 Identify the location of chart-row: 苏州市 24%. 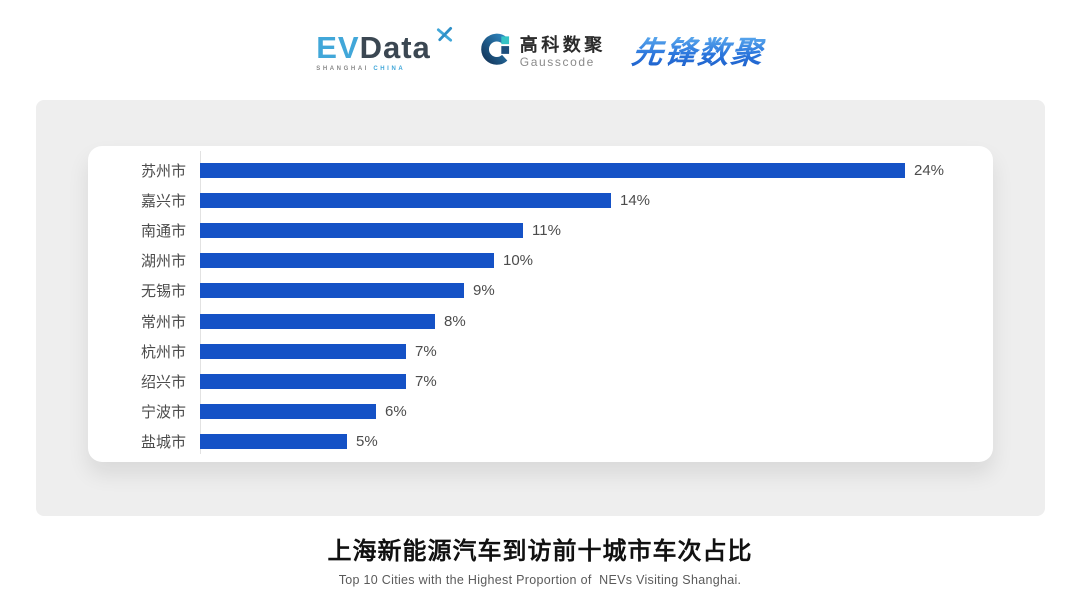
(540, 170).